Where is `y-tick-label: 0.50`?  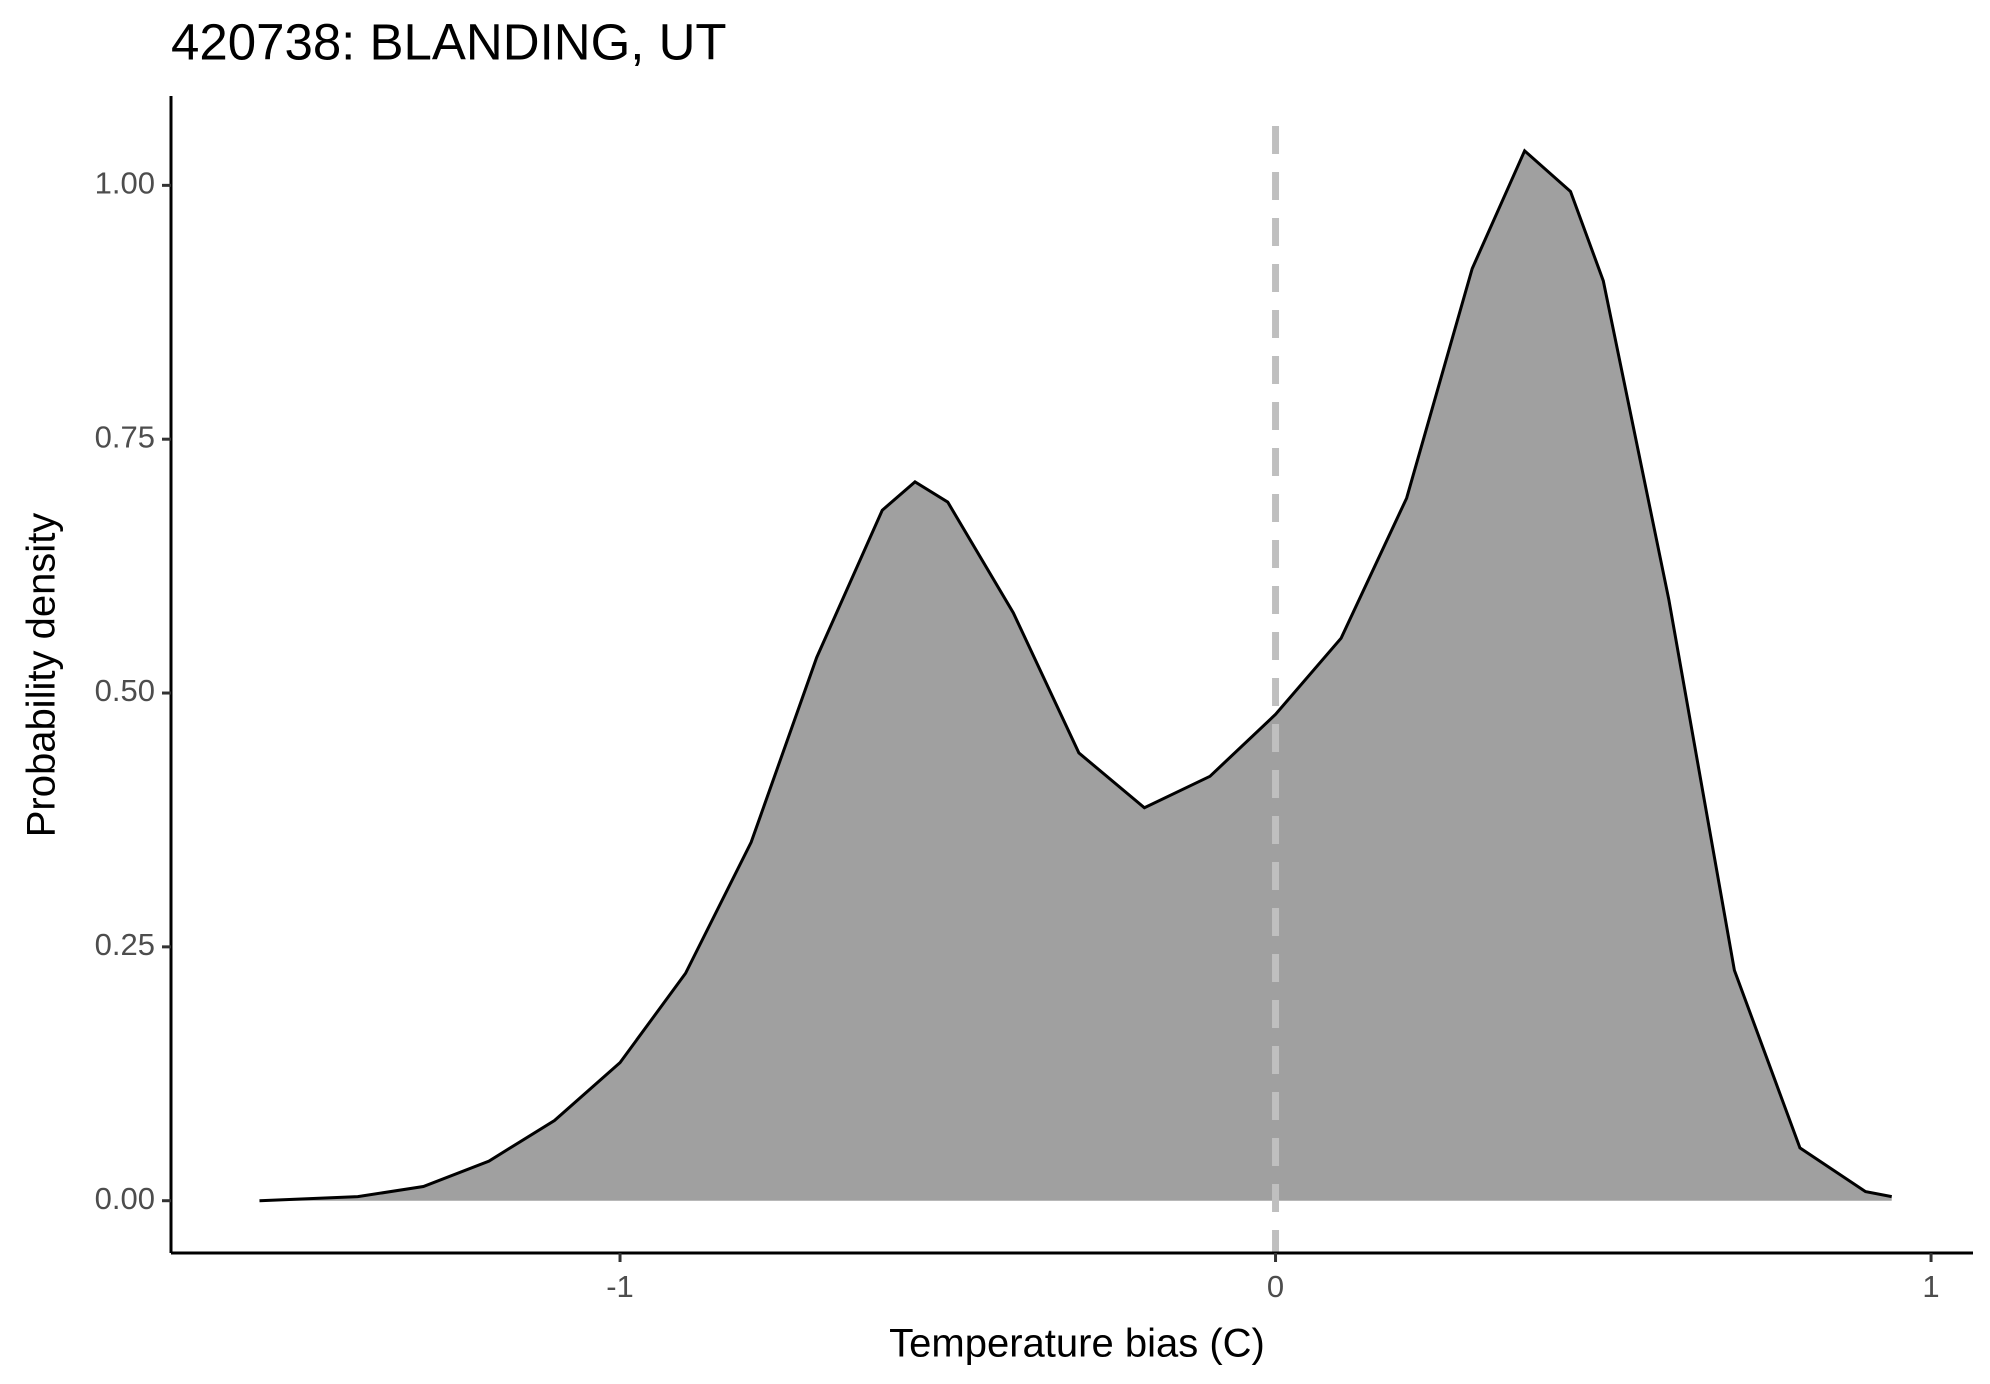
y-tick-label: 0.50 is located at coordinates (125, 690).